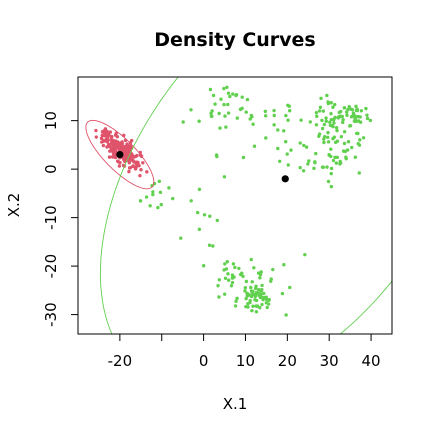  I want to click on center-layer, so click(202, 166).